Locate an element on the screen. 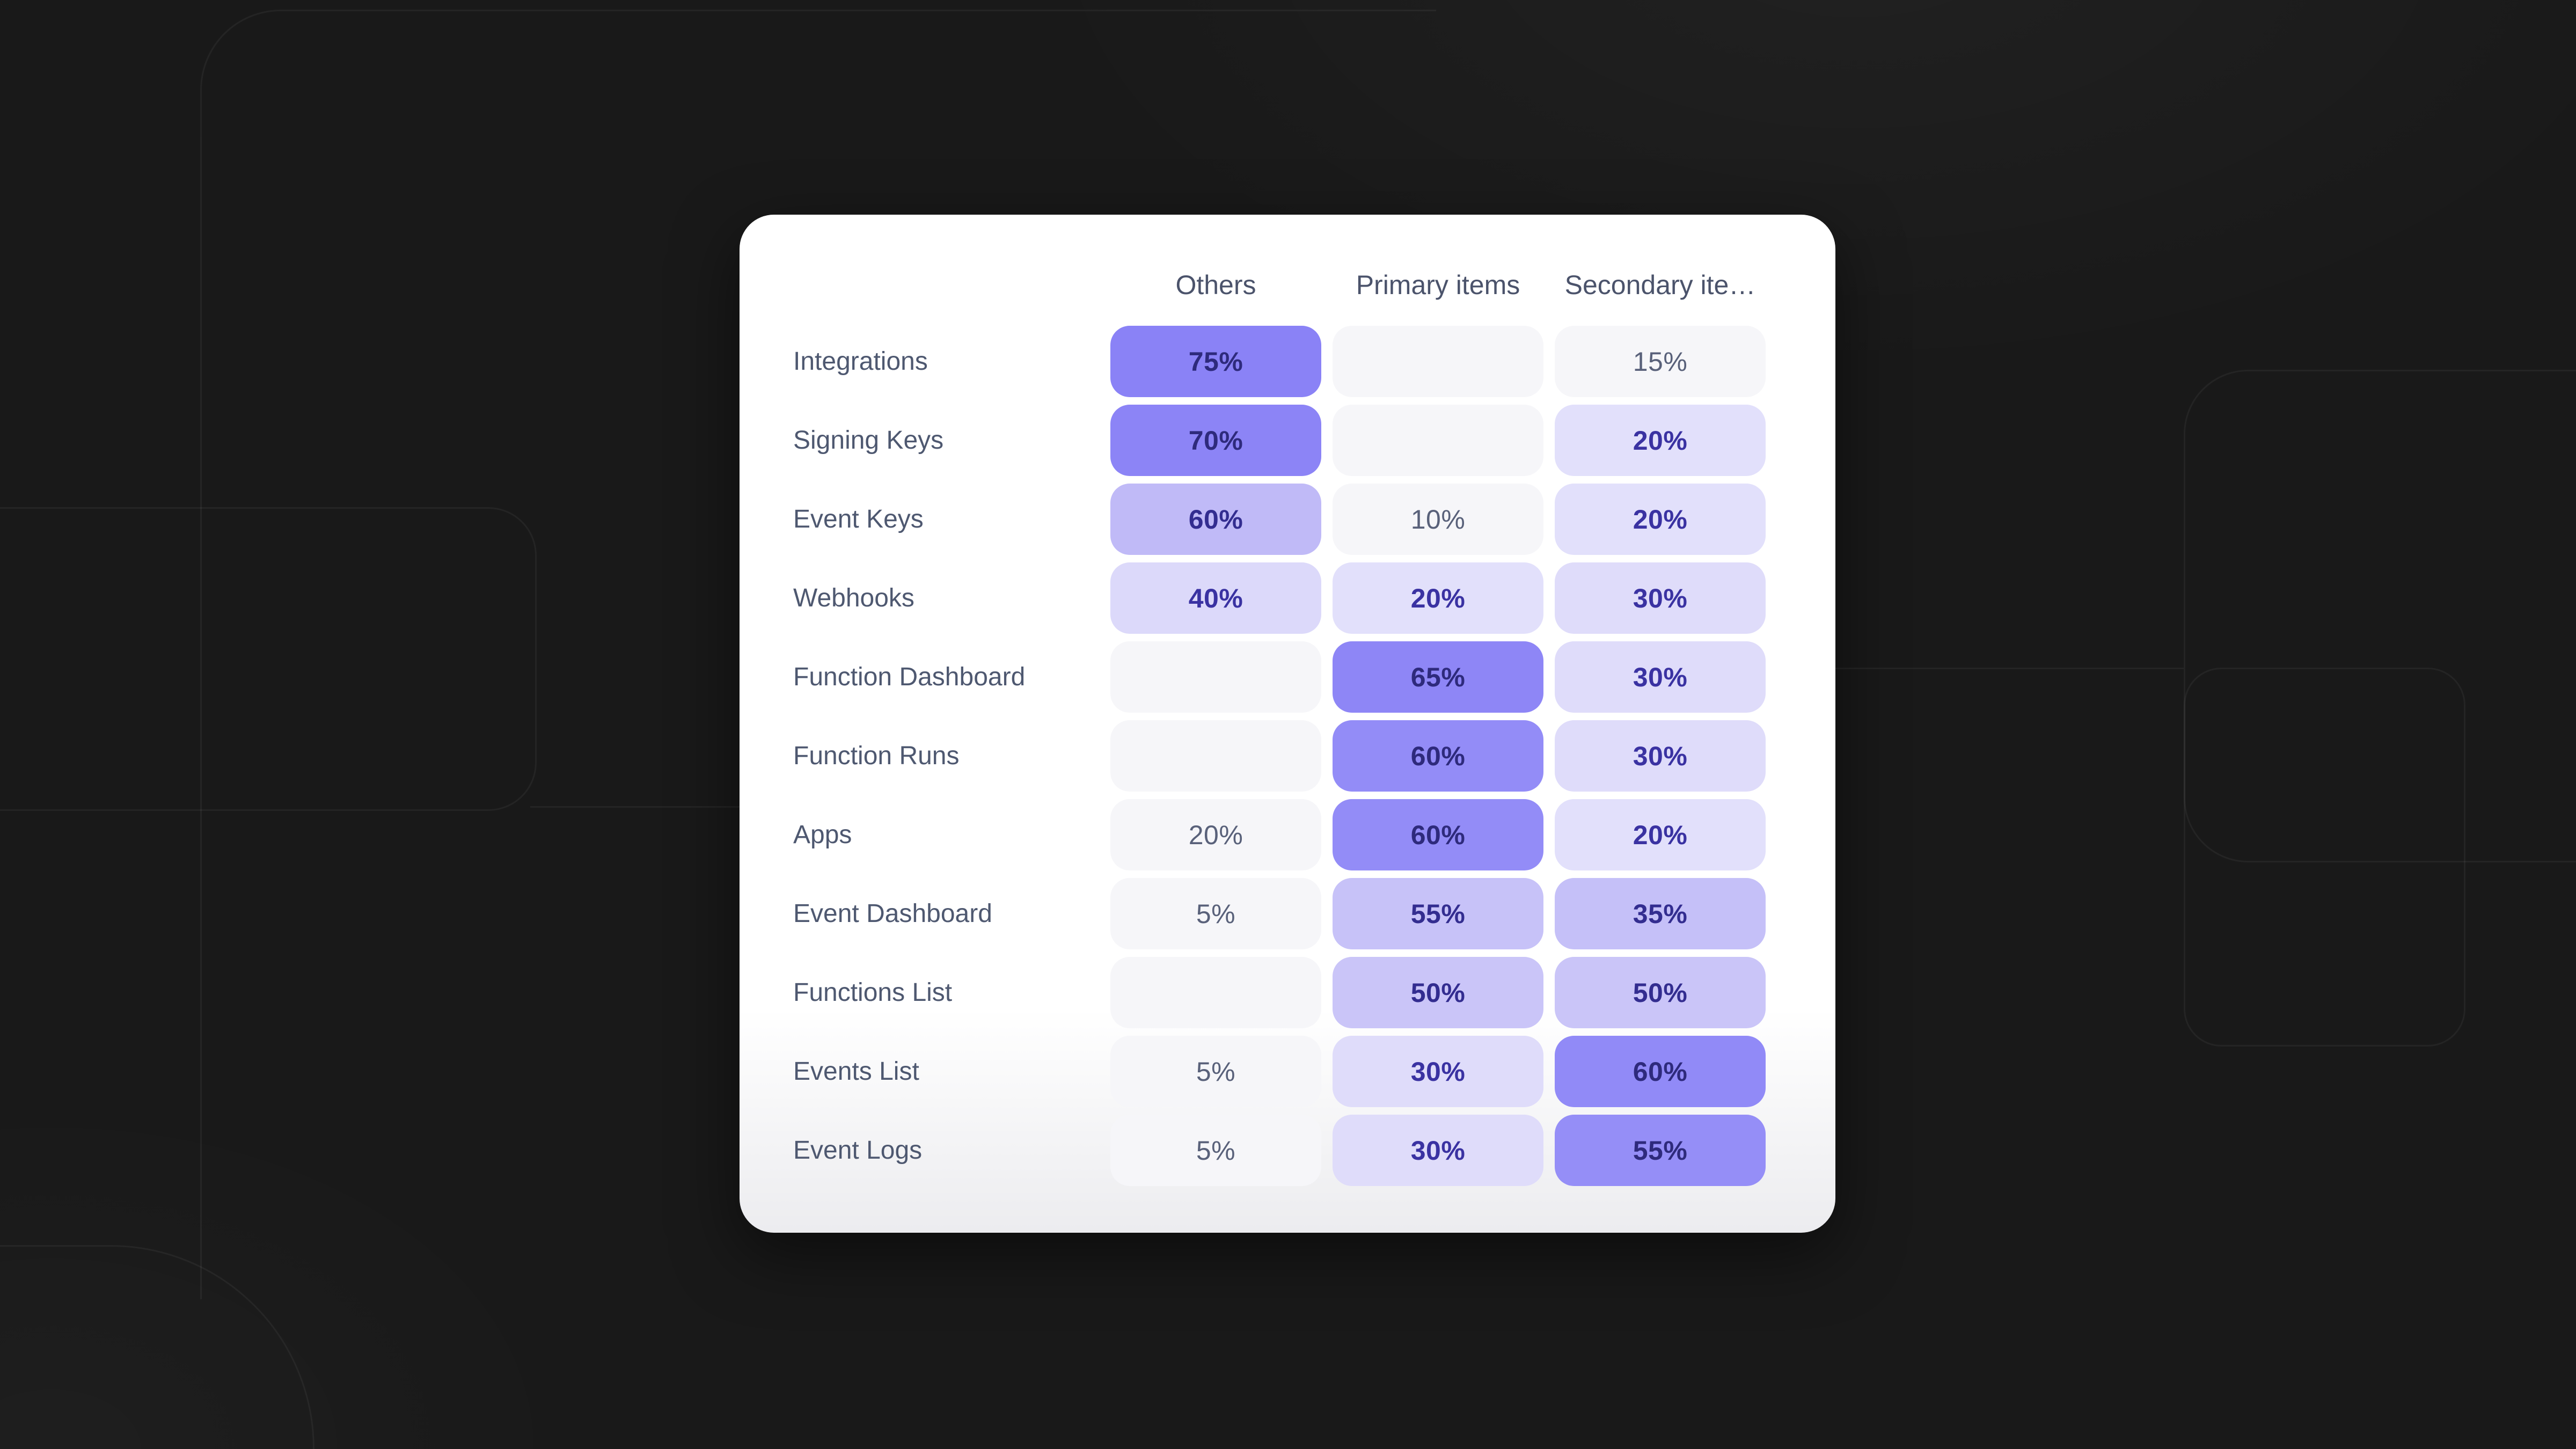 The image size is (2576, 1449). heatmap-cell: 35% is located at coordinates (1660, 913).